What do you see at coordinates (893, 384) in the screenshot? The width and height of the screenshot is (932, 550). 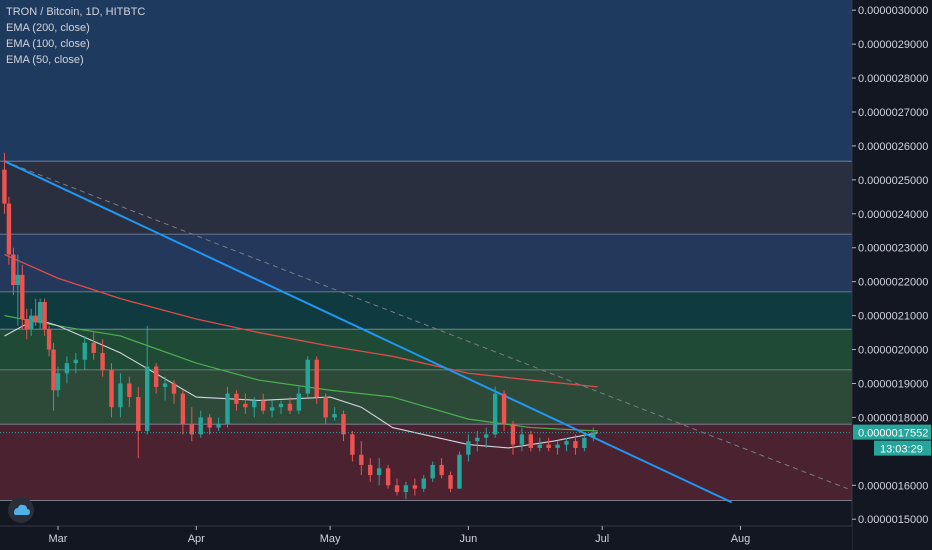 I see `price-tick-label: 0.0000019000` at bounding box center [893, 384].